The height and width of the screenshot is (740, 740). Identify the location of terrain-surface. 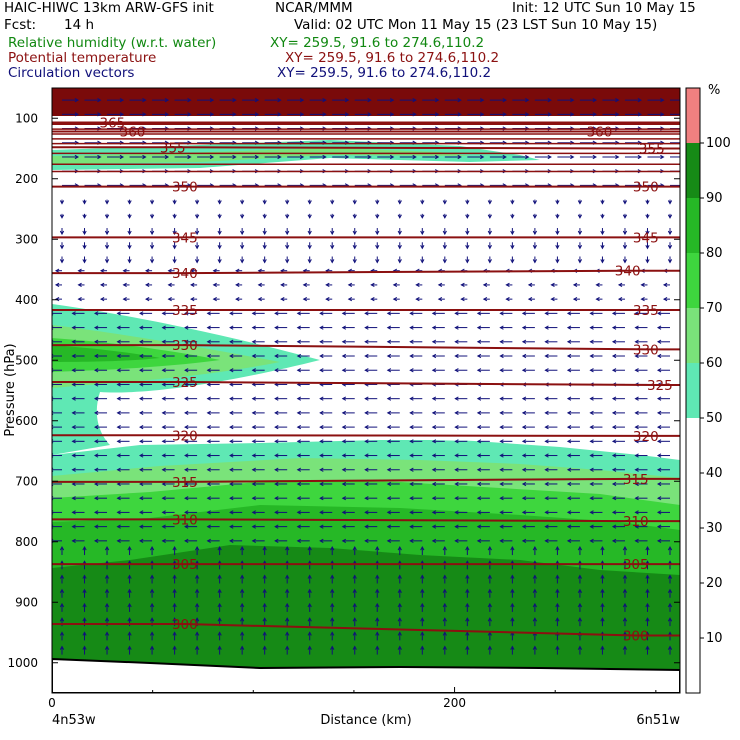
(366, 675).